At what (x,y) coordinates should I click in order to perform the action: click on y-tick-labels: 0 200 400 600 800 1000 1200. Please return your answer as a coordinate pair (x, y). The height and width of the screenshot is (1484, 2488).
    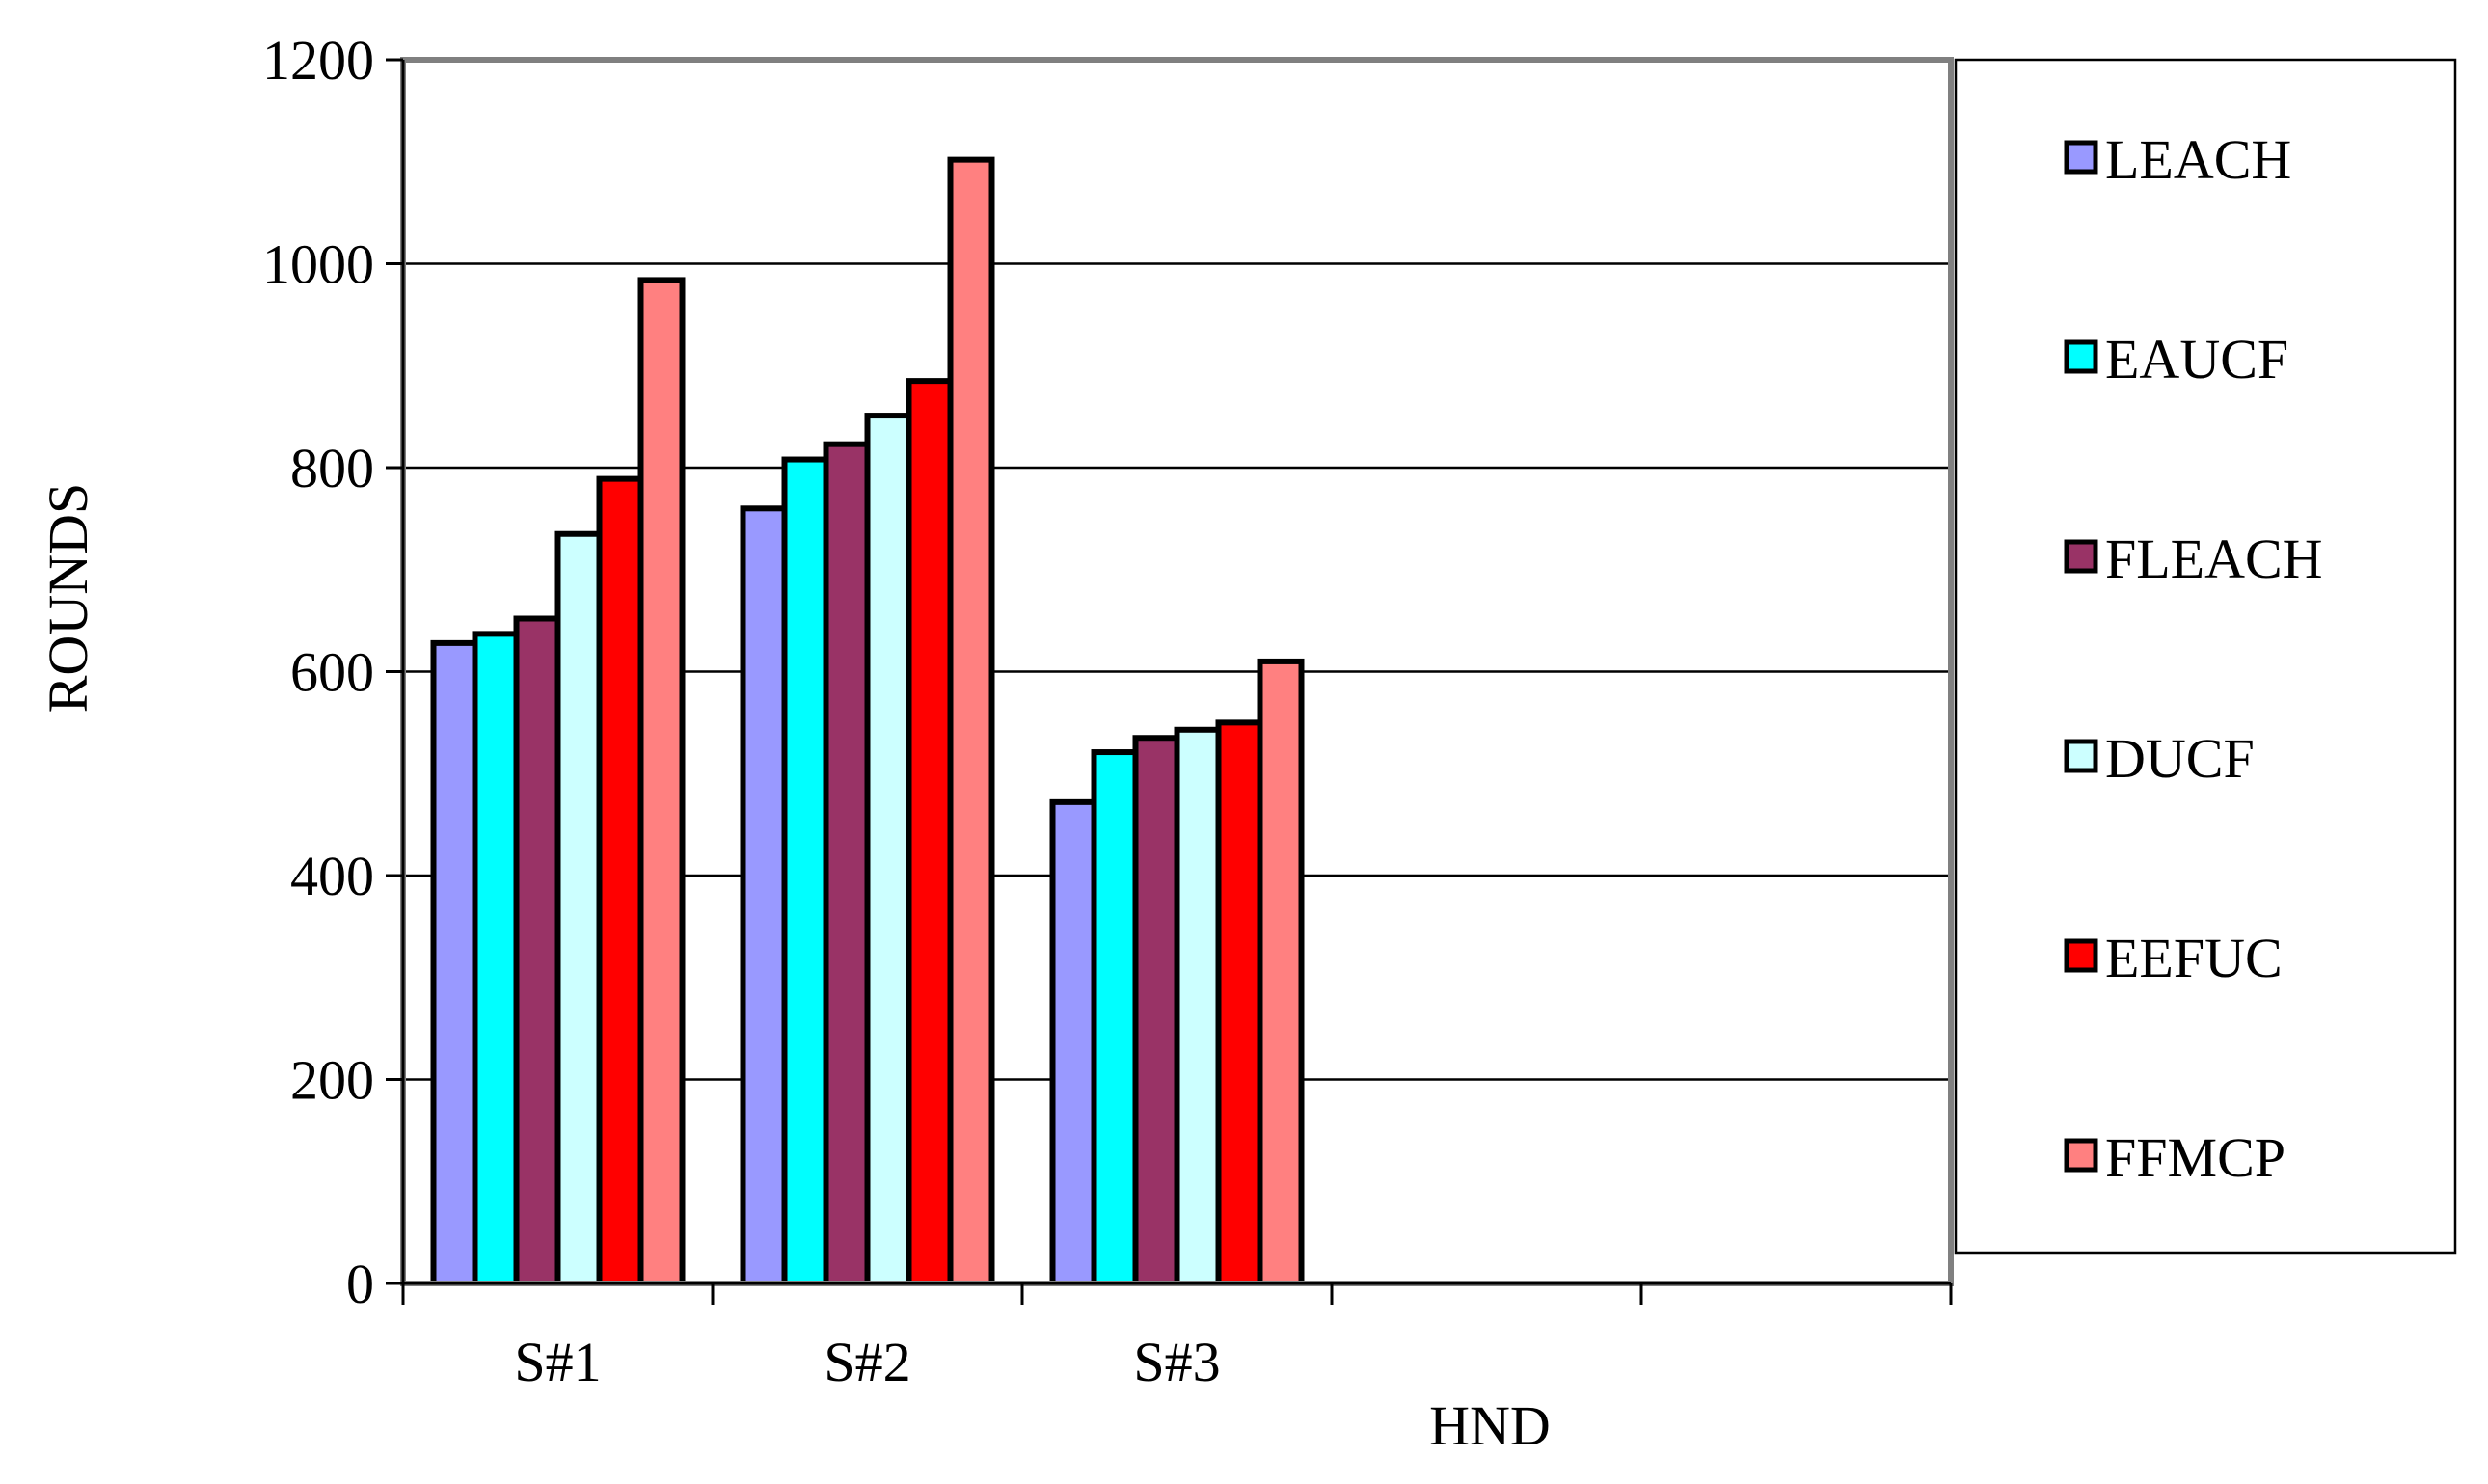
    Looking at the image, I should click on (318, 672).